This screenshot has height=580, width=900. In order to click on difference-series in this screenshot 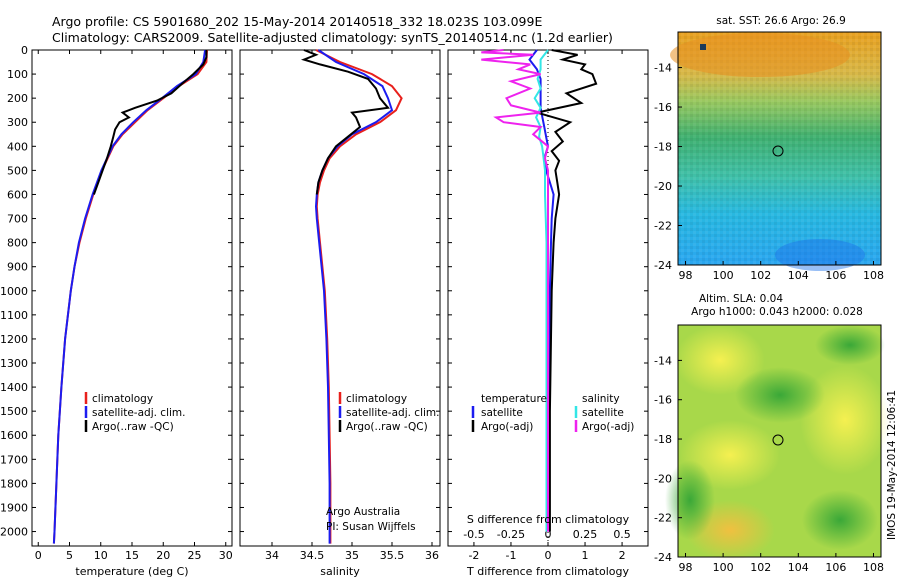, I will do `click(539, 290)`.